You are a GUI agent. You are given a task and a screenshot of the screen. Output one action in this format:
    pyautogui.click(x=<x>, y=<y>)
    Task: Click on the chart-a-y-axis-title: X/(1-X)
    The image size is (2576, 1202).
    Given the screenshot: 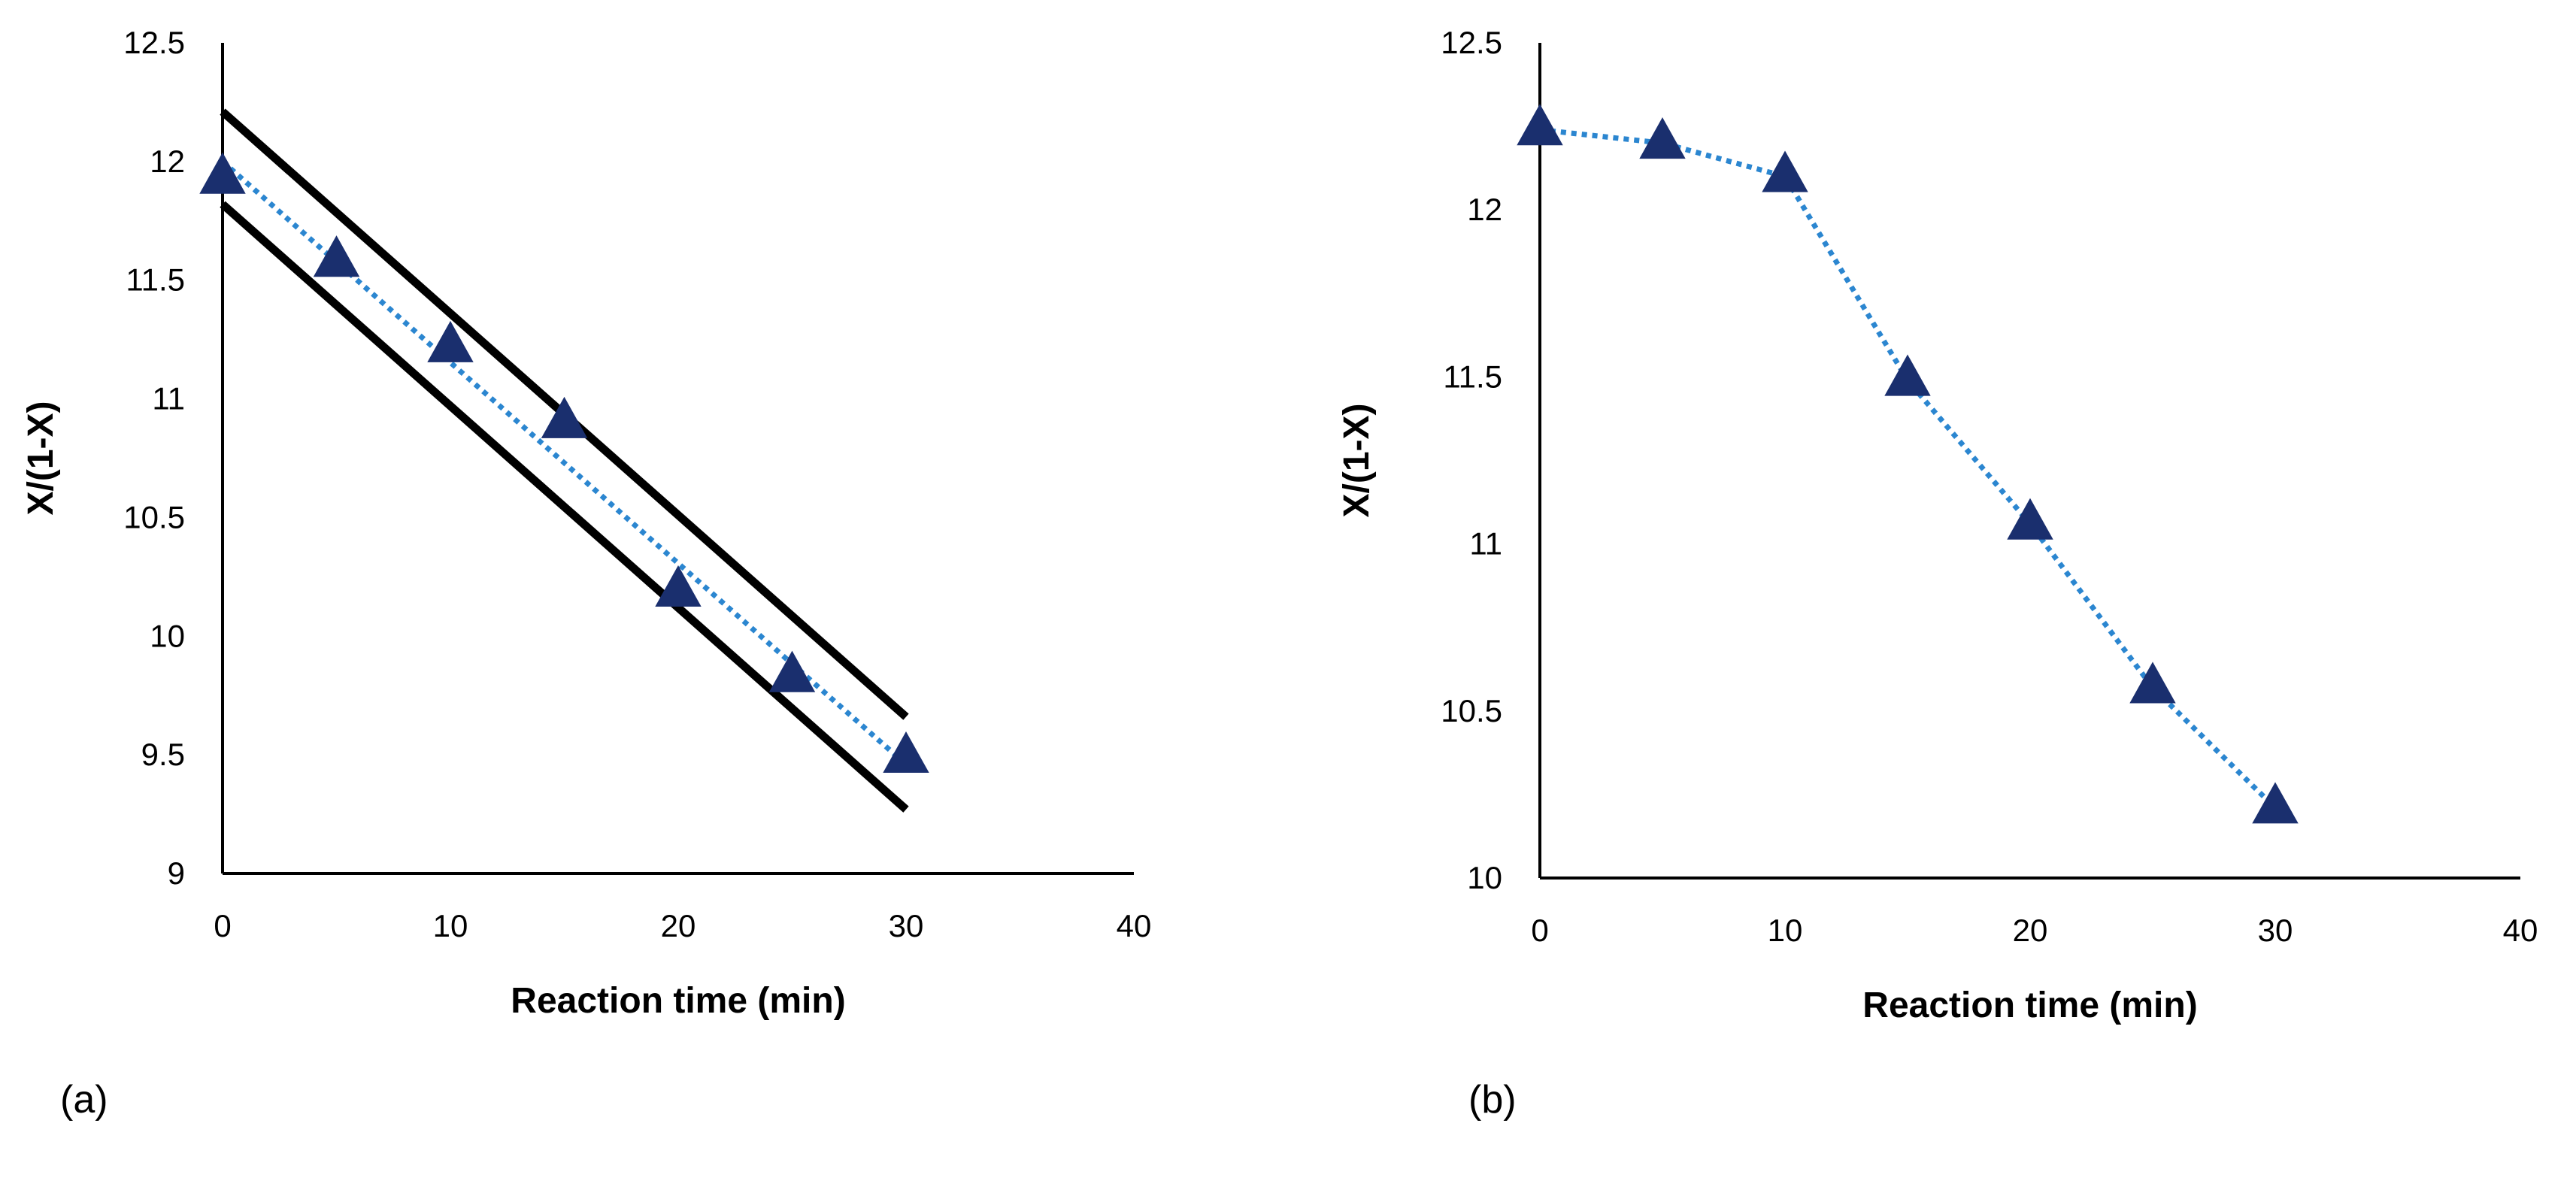 What is the action you would take?
    pyautogui.click(x=41, y=458)
    